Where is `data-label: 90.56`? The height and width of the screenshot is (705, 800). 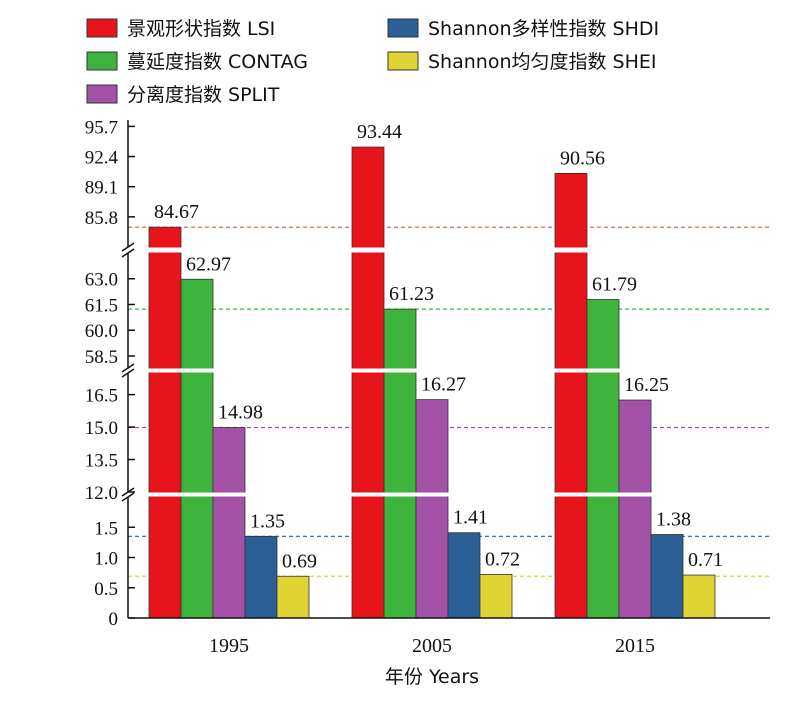
data-label: 90.56 is located at coordinates (582, 158).